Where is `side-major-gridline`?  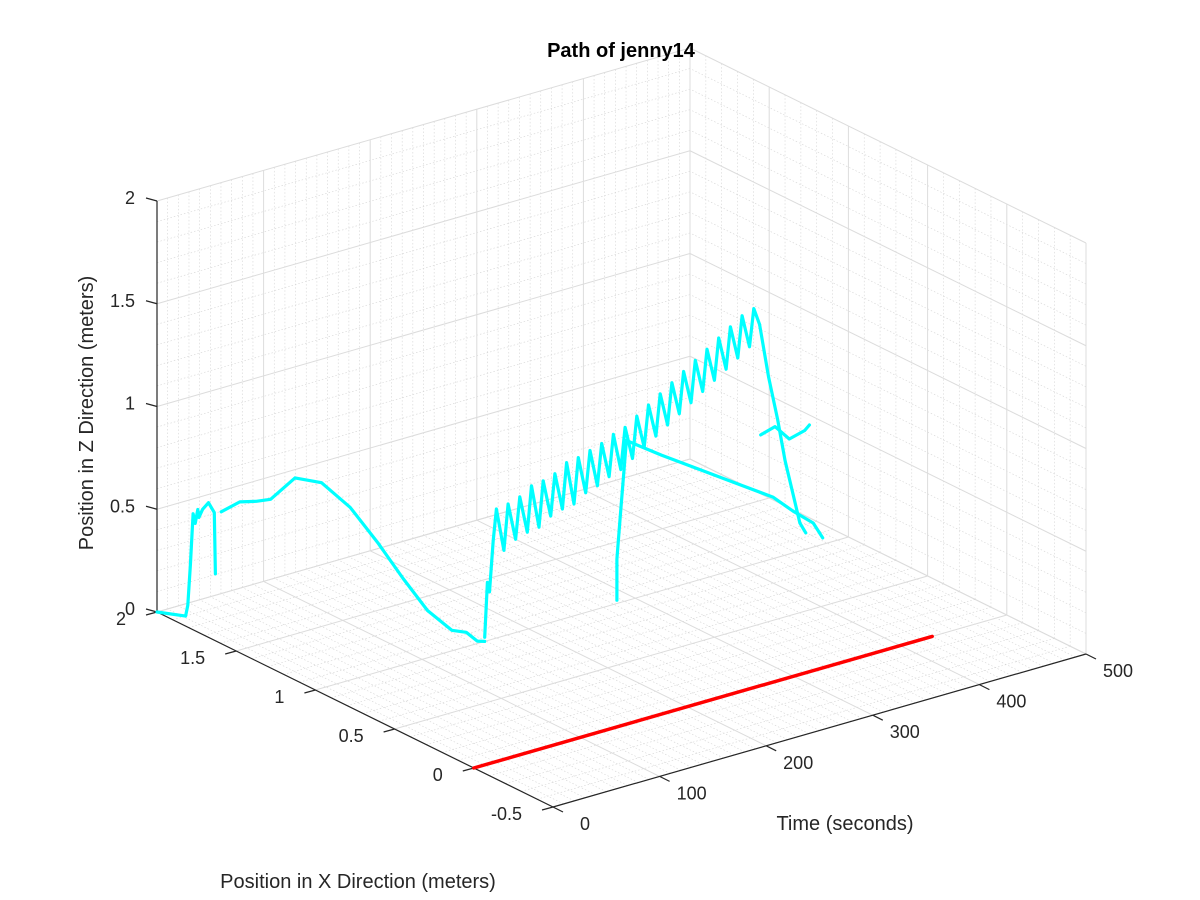 side-major-gridline is located at coordinates (888, 248).